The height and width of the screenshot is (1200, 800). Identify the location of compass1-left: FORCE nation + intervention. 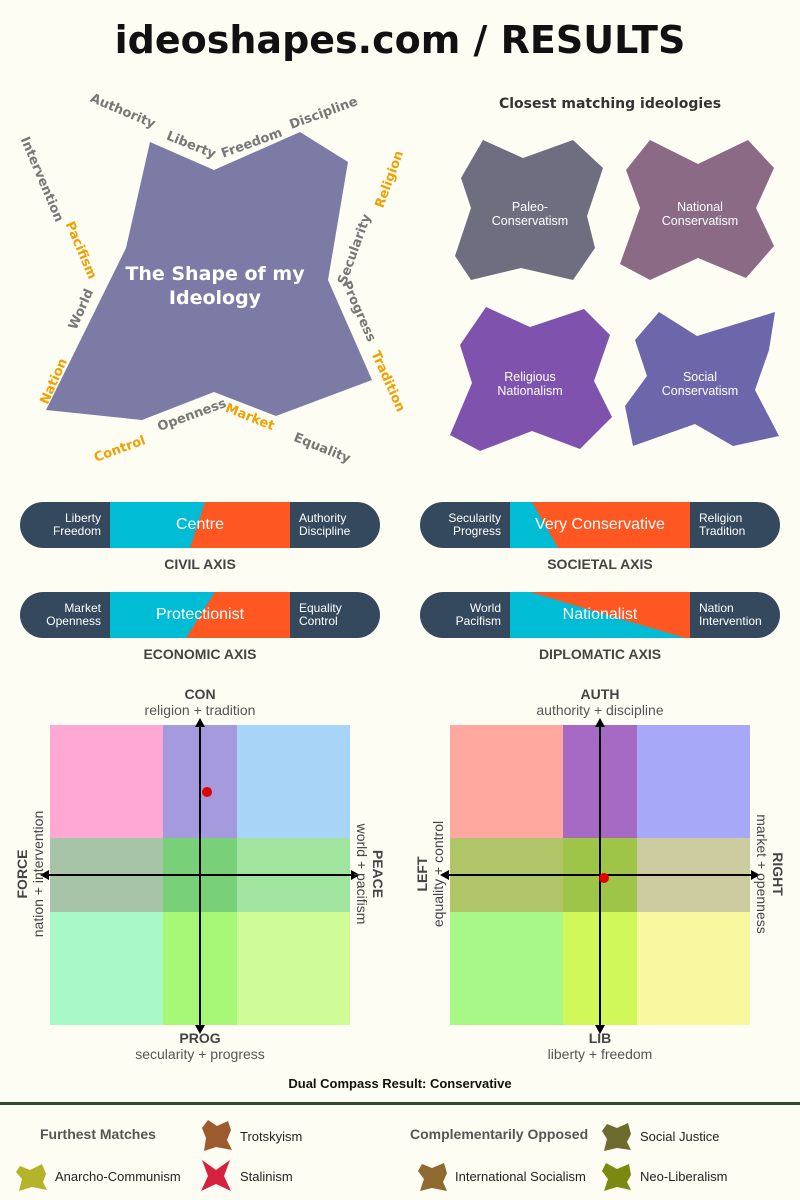
(30, 874).